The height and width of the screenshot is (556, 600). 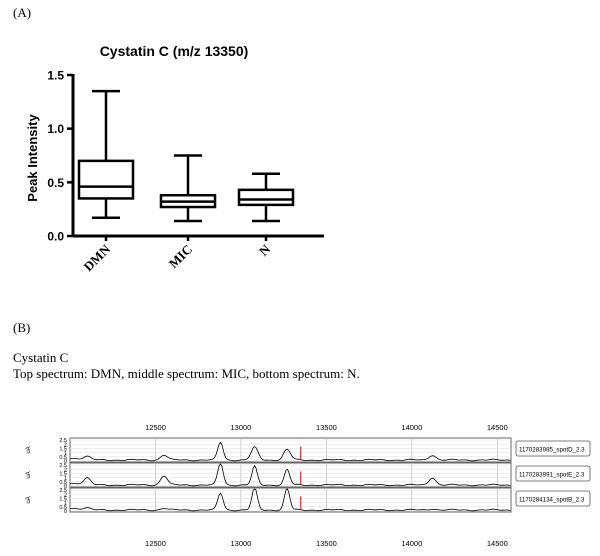 What do you see at coordinates (497, 543) in the screenshot?
I see `x-tick-label-bottom: 14500` at bounding box center [497, 543].